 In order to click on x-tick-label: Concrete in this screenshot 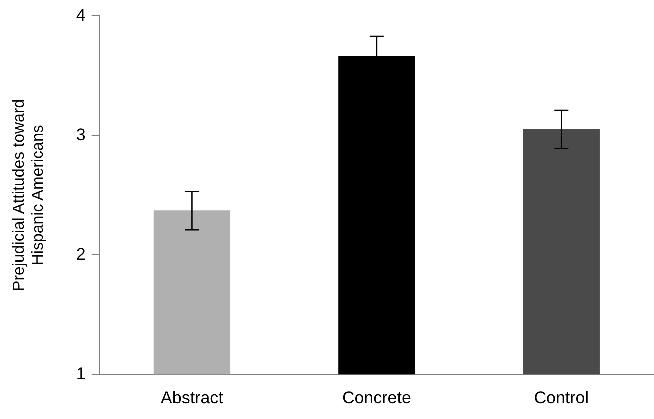, I will do `click(377, 398)`.